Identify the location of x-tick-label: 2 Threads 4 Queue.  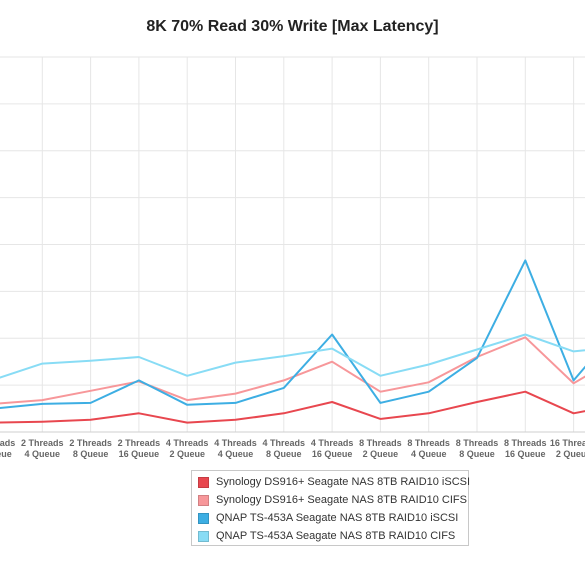
(42, 448).